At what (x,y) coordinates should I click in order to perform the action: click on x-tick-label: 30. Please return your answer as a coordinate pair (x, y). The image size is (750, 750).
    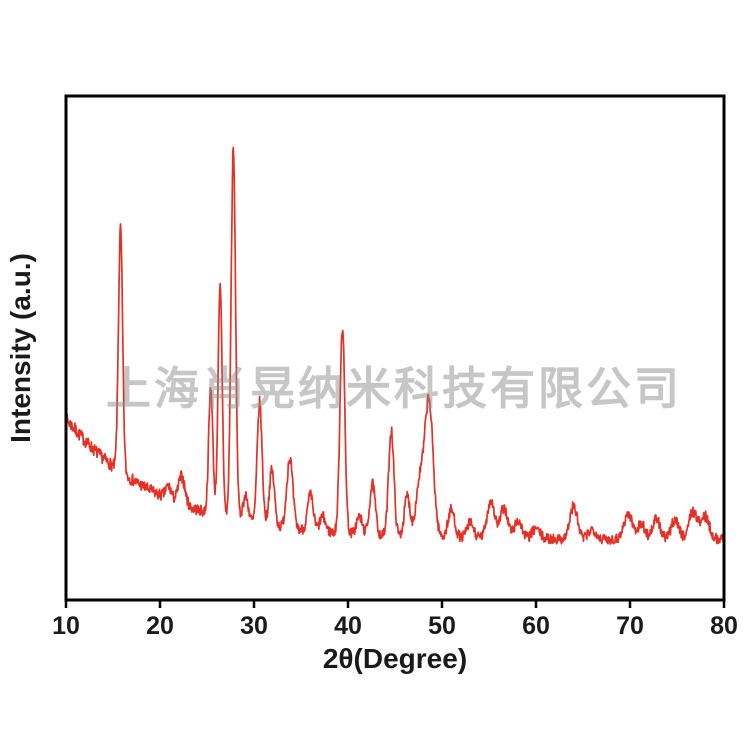
    Looking at the image, I should click on (254, 626).